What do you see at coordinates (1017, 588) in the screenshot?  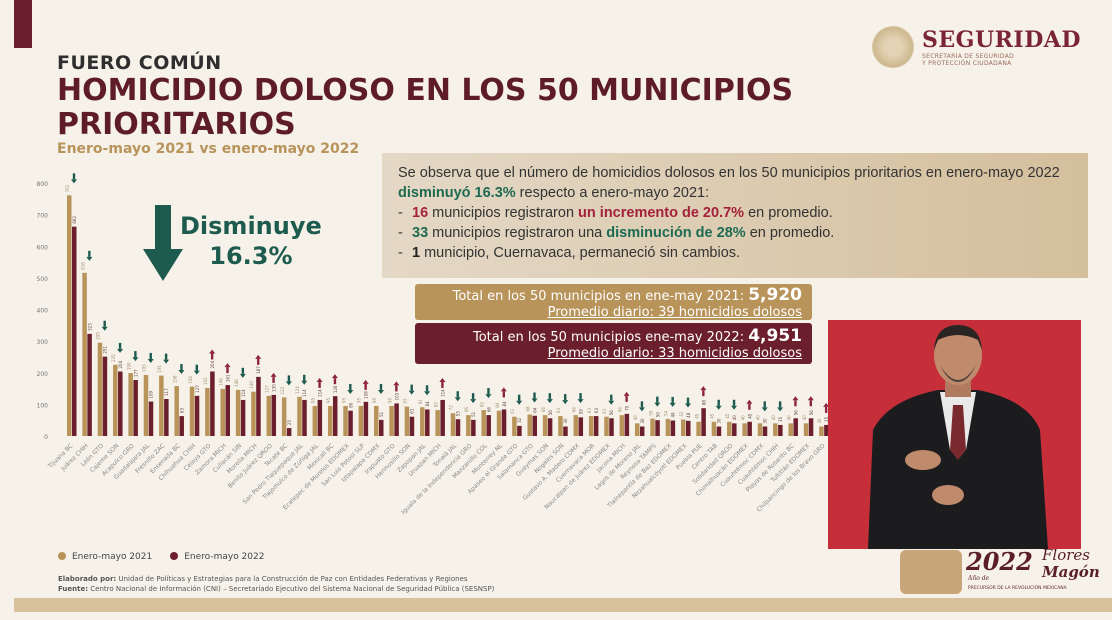 I see `brand-tagline: PRECURSOR DE LA REVOLUCIÓN MEXICANA` at bounding box center [1017, 588].